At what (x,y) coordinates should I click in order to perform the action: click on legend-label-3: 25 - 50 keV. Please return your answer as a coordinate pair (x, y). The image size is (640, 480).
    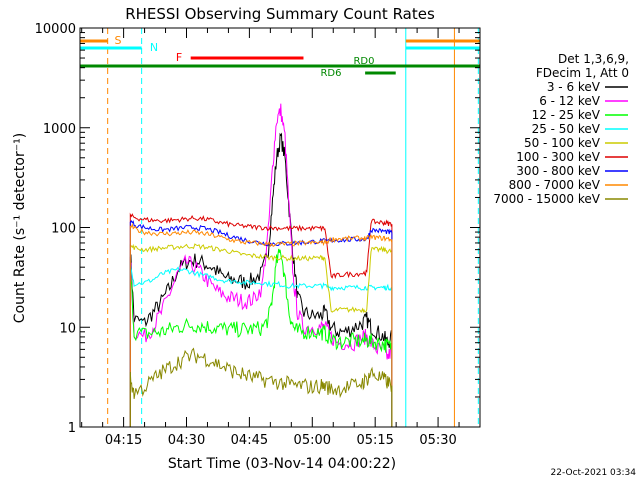
    Looking at the image, I should click on (566, 129).